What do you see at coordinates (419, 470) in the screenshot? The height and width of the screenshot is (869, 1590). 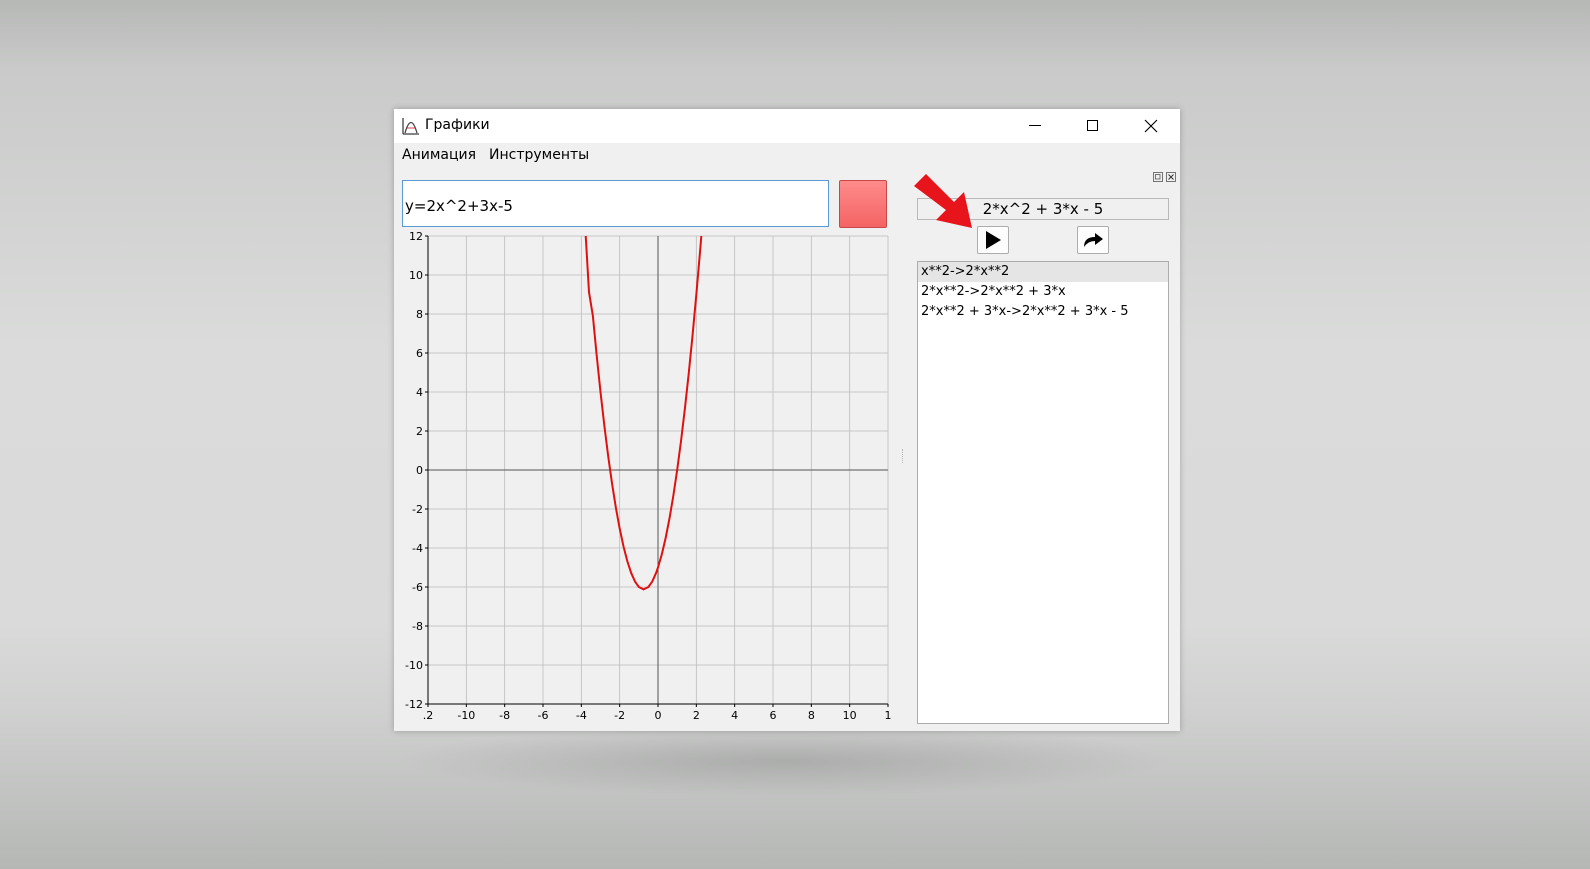 I see `y-tick-label: 0` at bounding box center [419, 470].